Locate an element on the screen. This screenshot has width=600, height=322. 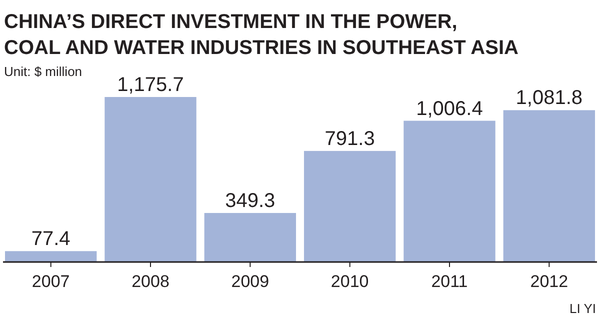
data-label: 1,081.8 is located at coordinates (549, 98).